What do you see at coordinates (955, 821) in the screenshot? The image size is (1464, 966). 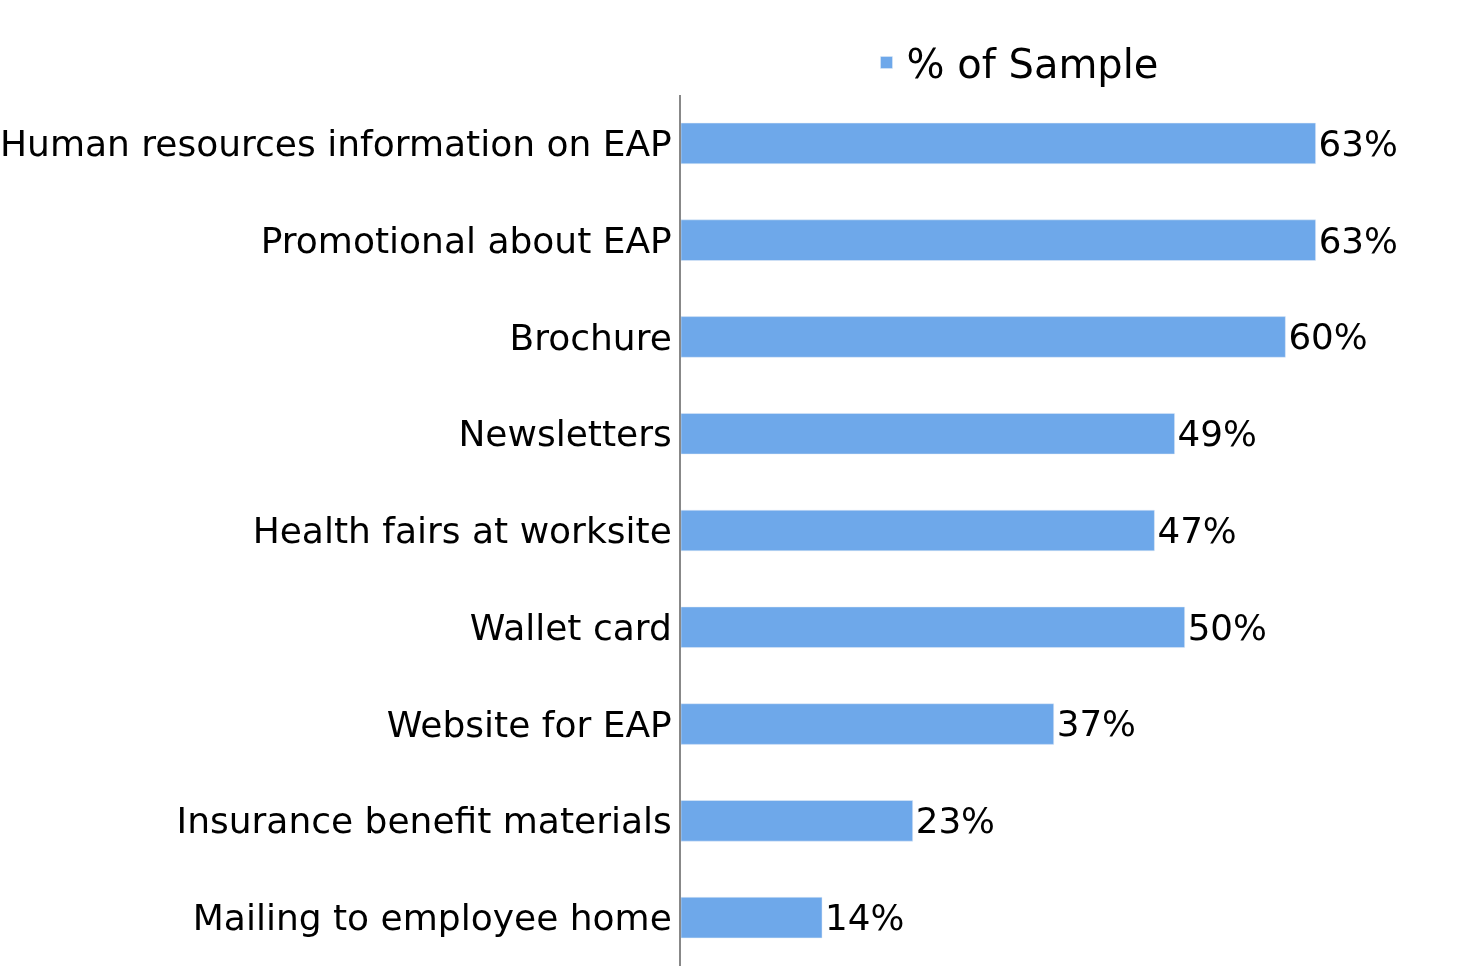 I see `data-label: 23%` at bounding box center [955, 821].